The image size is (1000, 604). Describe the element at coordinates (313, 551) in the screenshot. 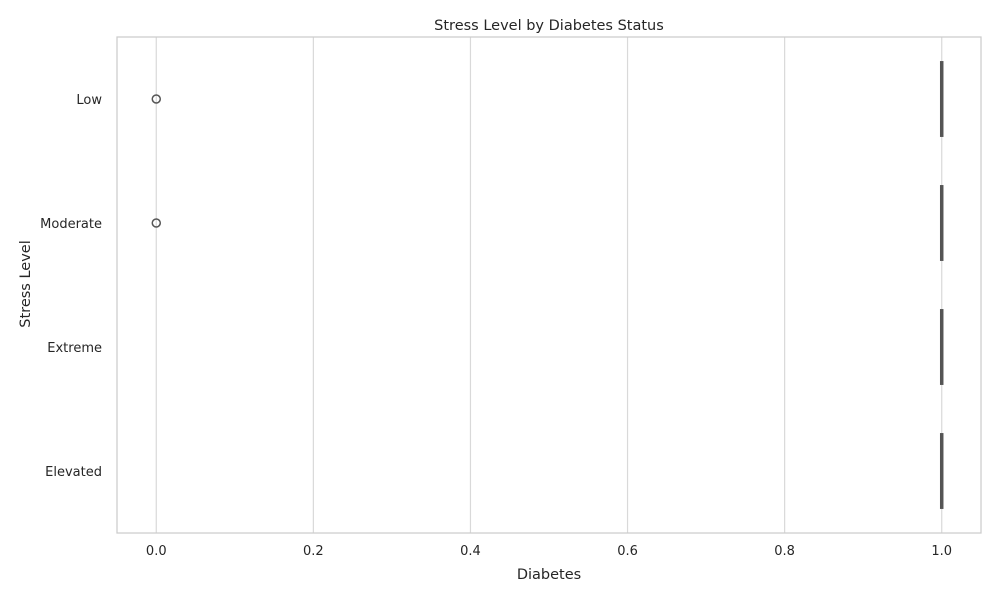

I see `x-tick-label: 0.2` at that location.